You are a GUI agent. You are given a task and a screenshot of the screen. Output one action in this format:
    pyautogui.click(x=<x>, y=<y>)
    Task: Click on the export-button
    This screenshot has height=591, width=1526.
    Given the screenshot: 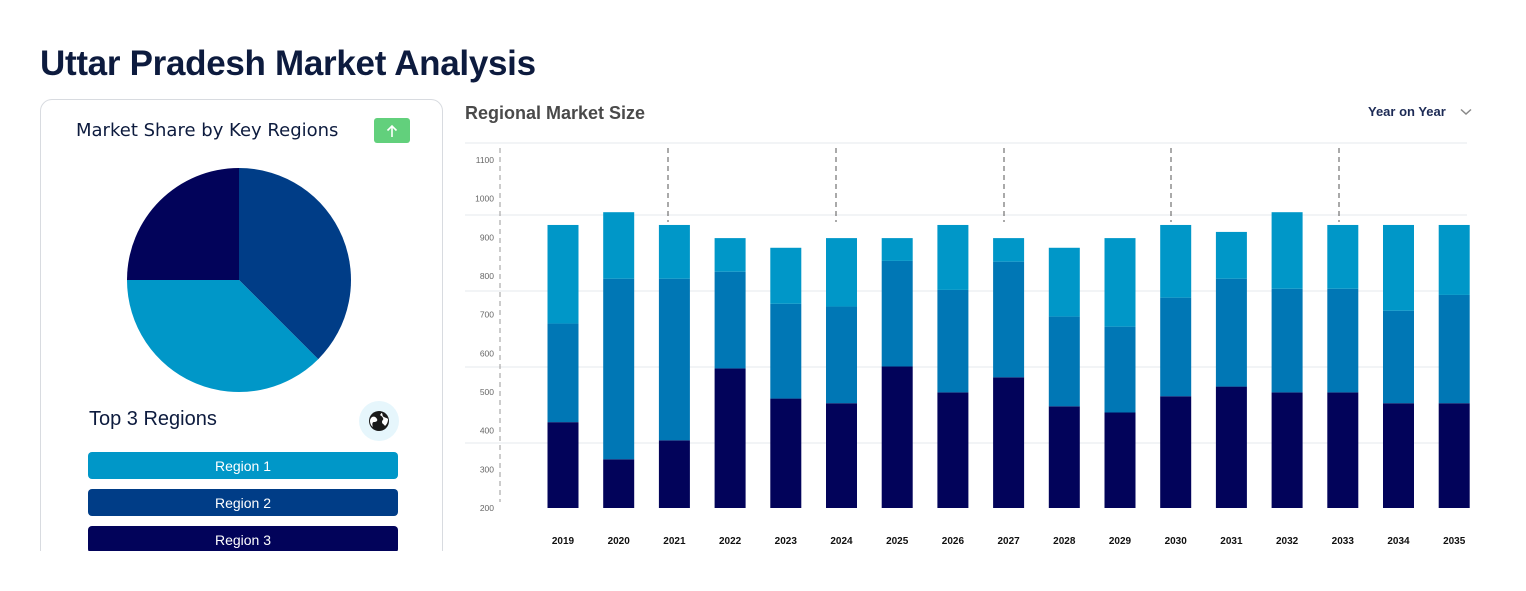 What is the action you would take?
    pyautogui.click(x=392, y=130)
    